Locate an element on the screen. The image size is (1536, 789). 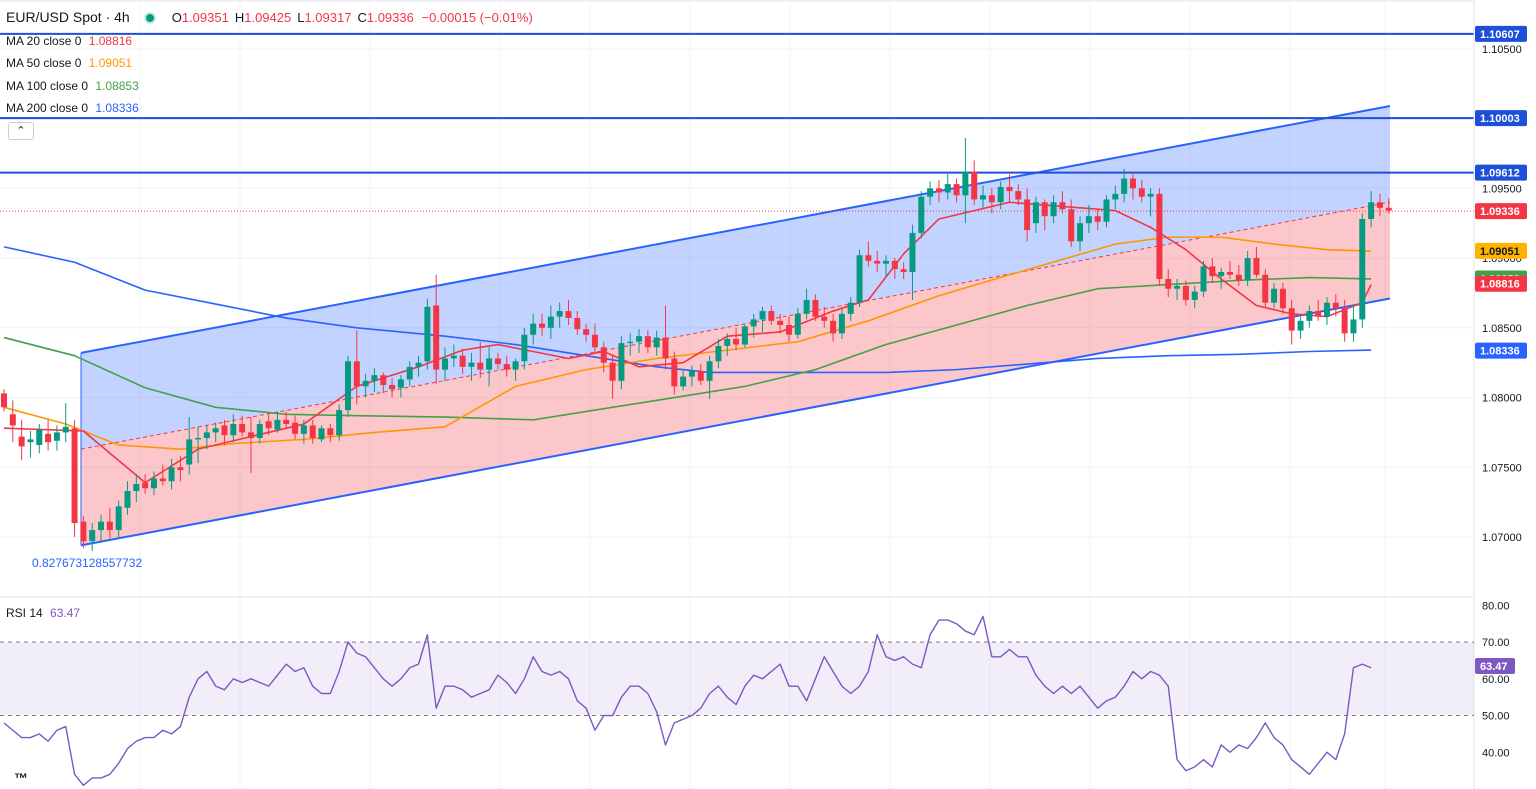
rsi-tick-label: 70.00 is located at coordinates (1496, 643).